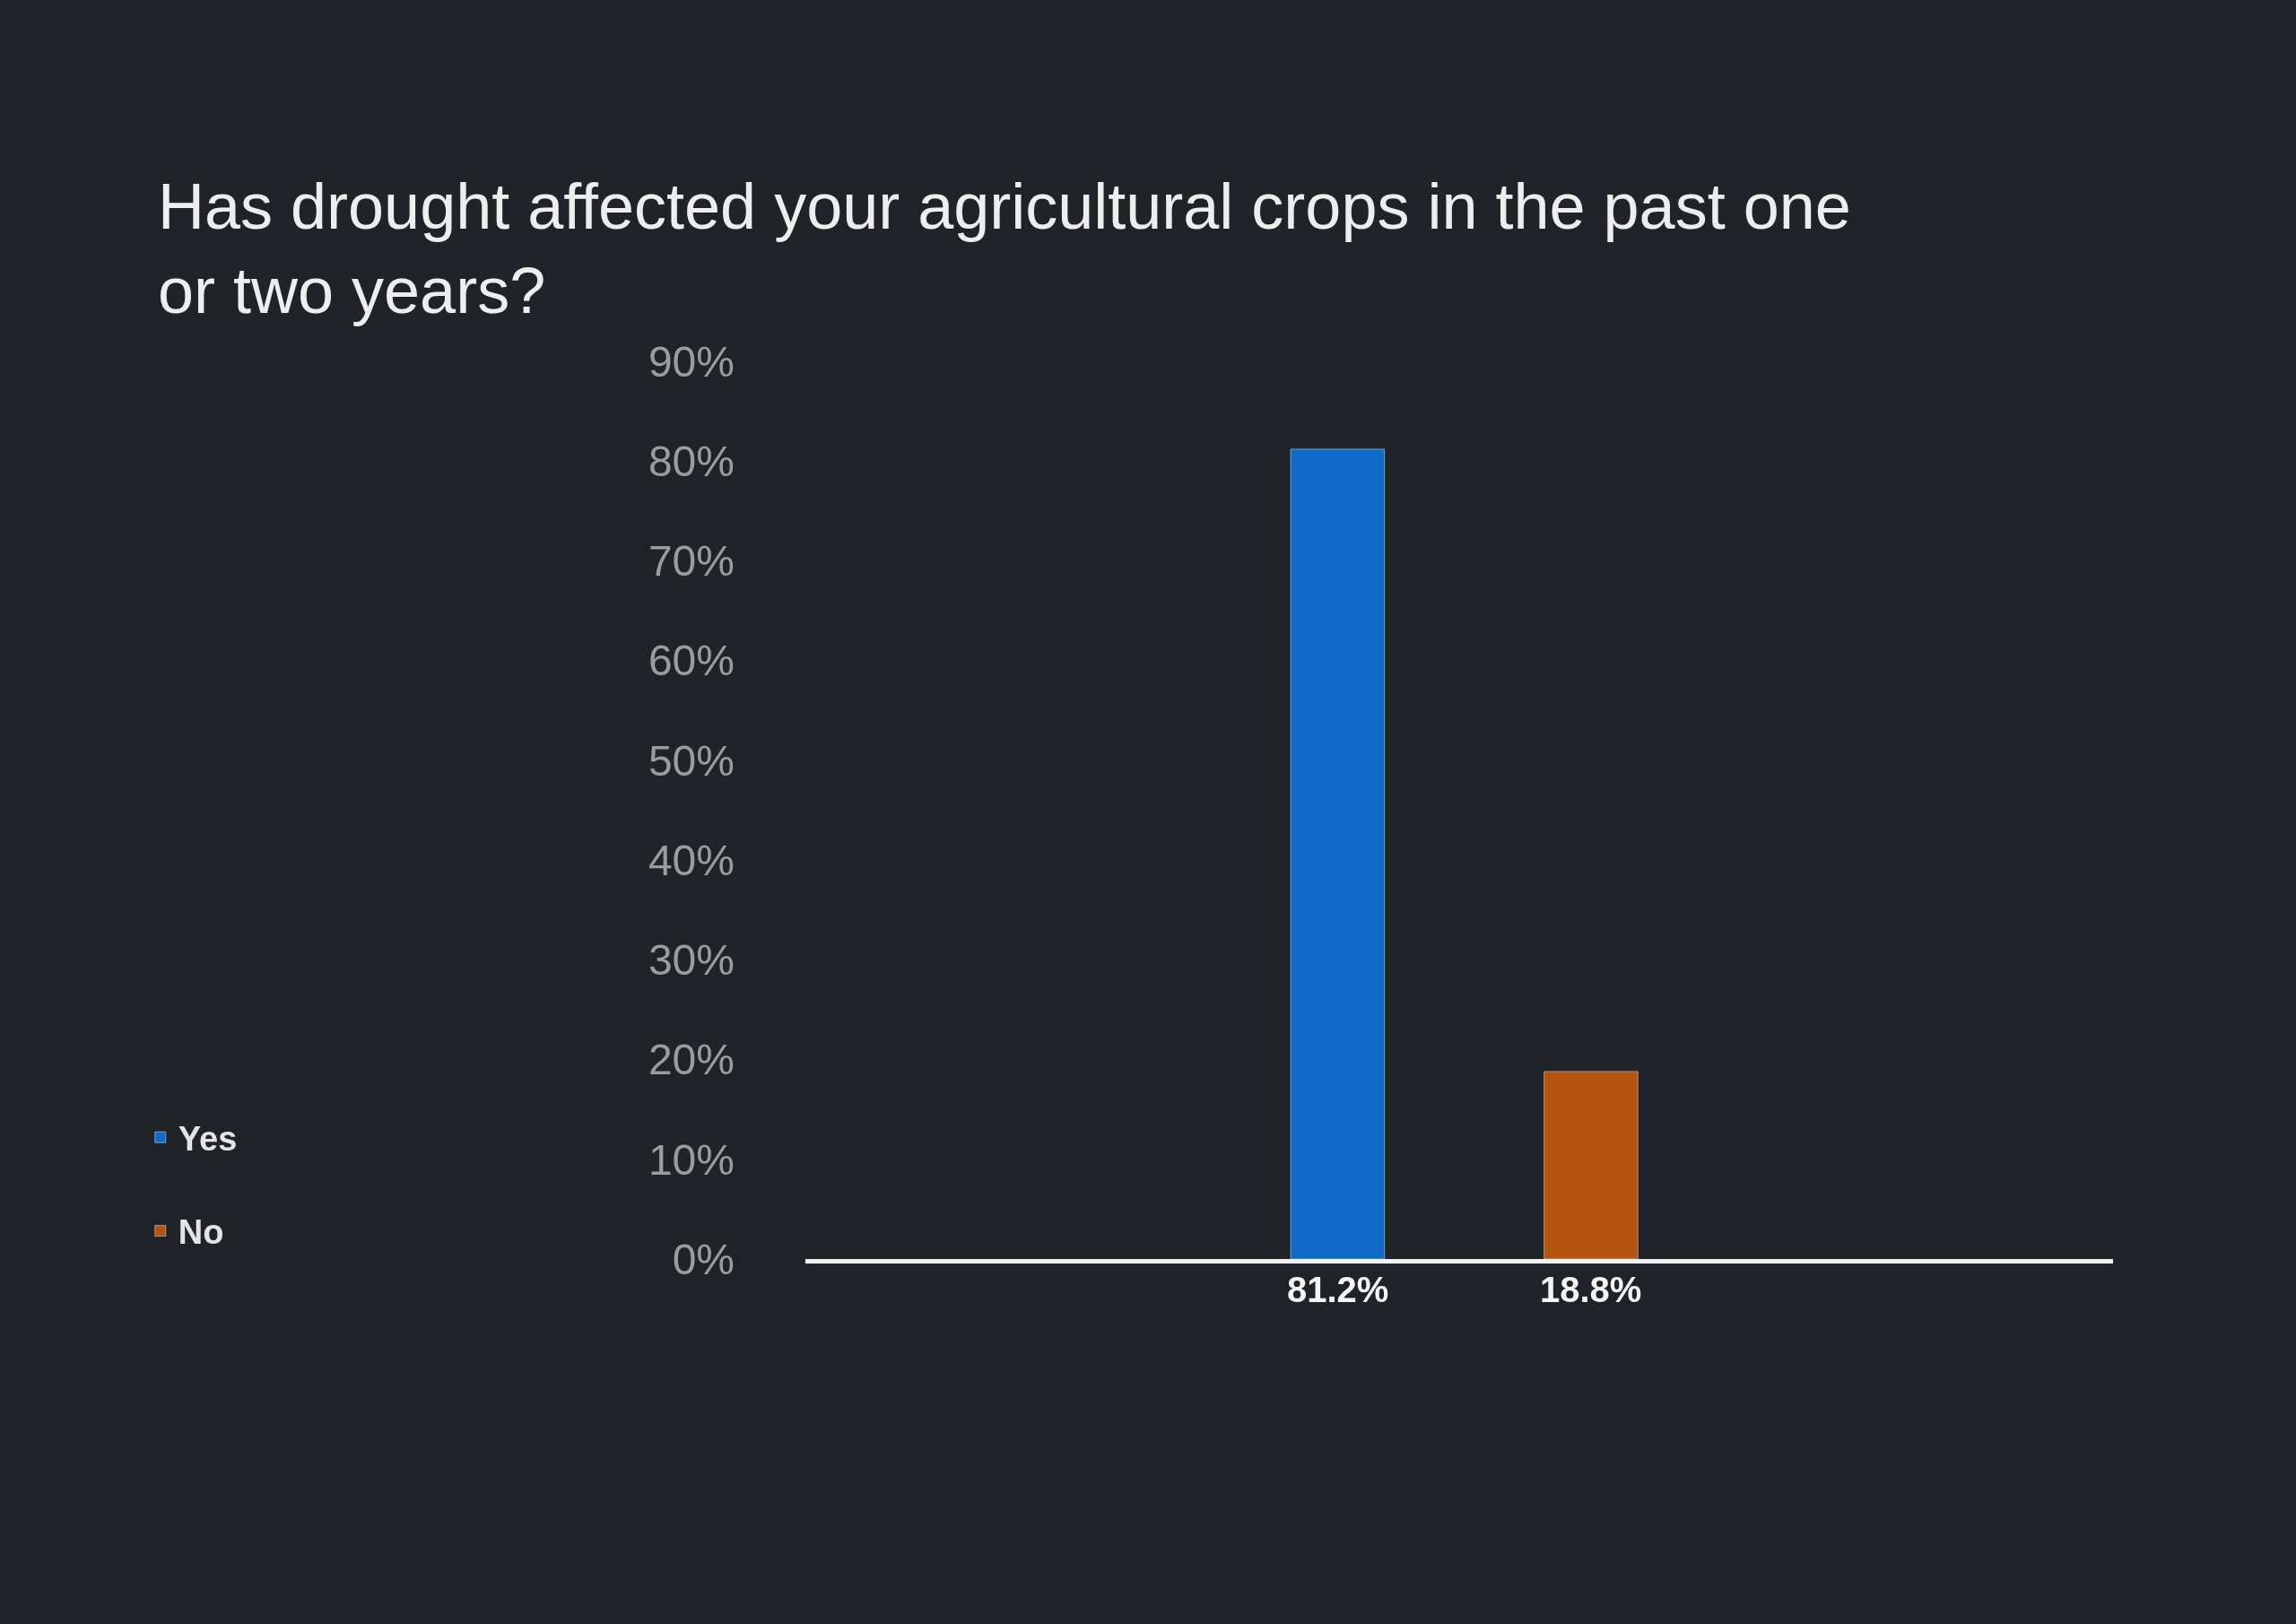  What do you see at coordinates (691, 361) in the screenshot?
I see `y-tick-label: 90%` at bounding box center [691, 361].